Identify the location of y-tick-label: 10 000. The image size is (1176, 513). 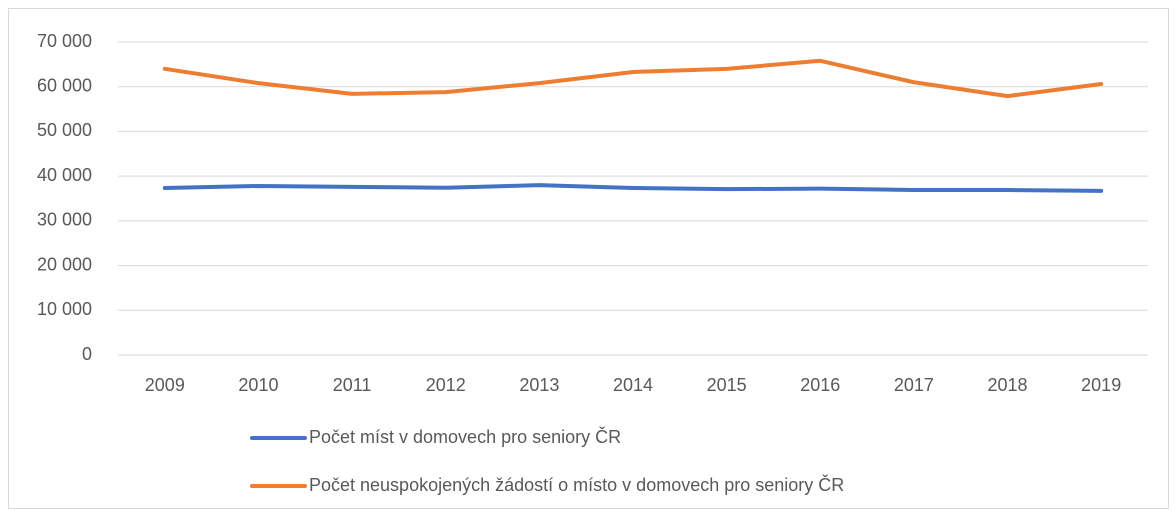
(64, 309).